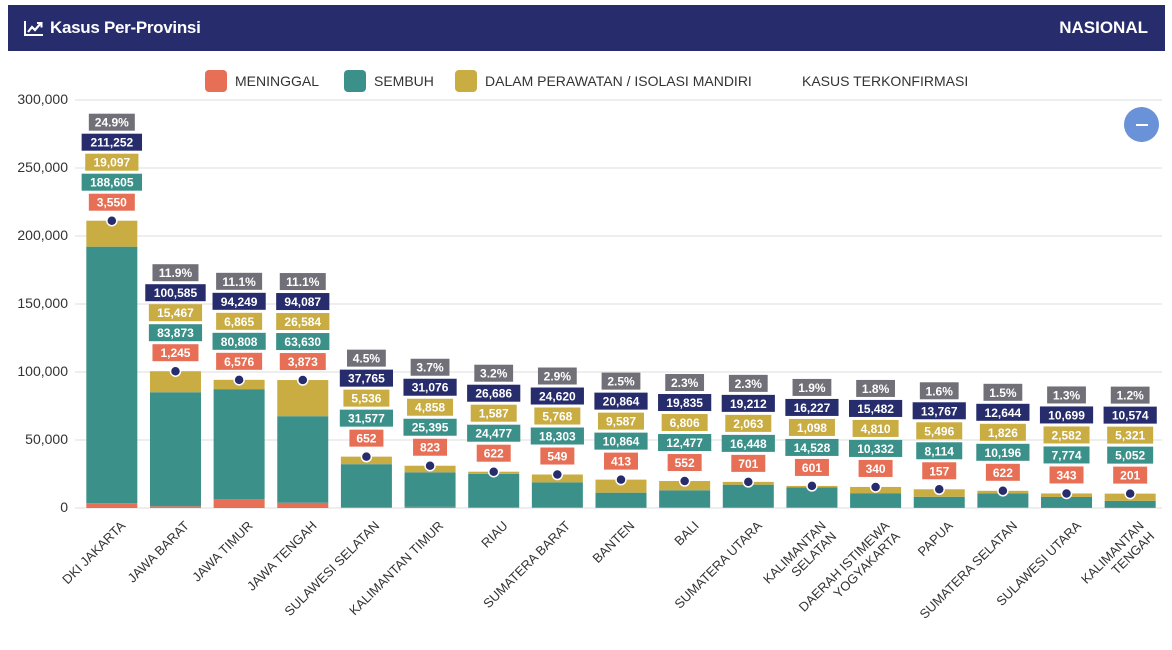 The height and width of the screenshot is (650, 1172). I want to click on data-label-sembuh: 10,864, so click(621, 442).